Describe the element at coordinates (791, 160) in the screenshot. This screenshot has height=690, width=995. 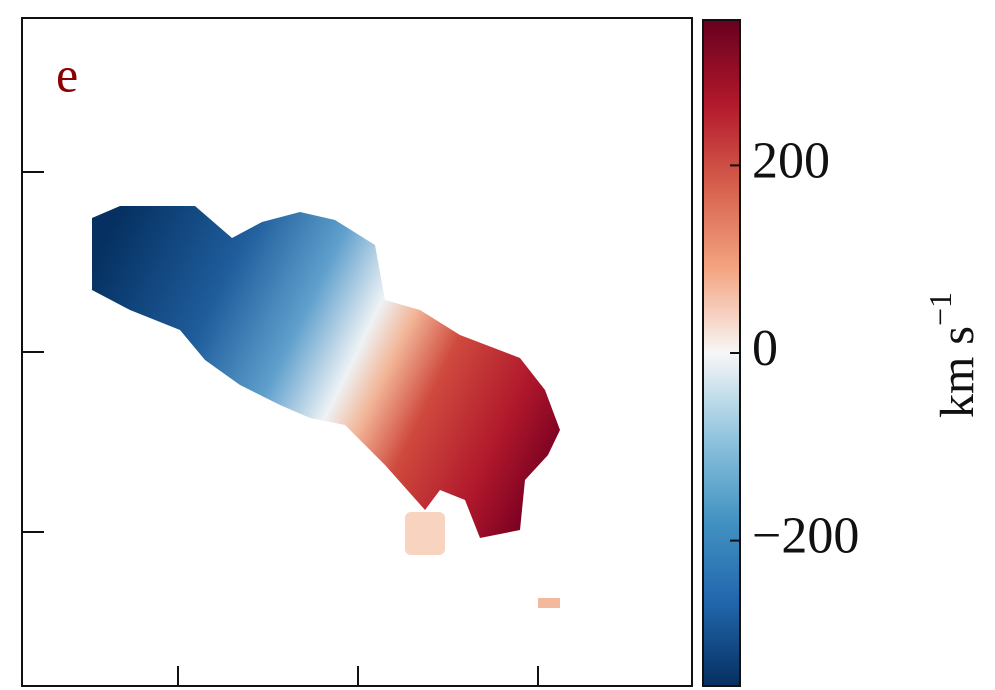
I see `colorbar-tick-label: 200` at that location.